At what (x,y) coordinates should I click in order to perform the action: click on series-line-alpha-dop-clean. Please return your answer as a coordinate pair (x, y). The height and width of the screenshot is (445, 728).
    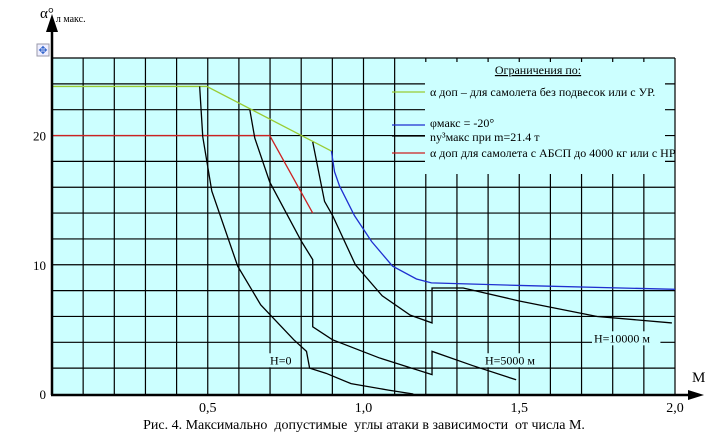
    Looking at the image, I should click on (192, 118).